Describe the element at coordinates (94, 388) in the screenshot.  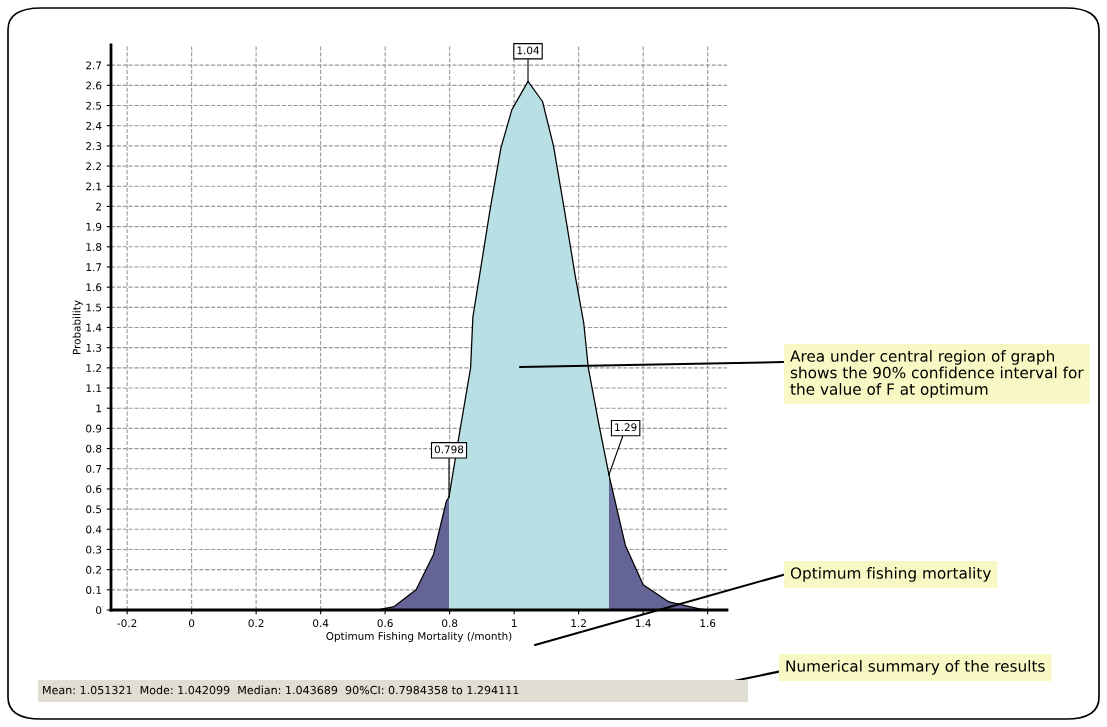
I see `y-tick-label: 1.1` at that location.